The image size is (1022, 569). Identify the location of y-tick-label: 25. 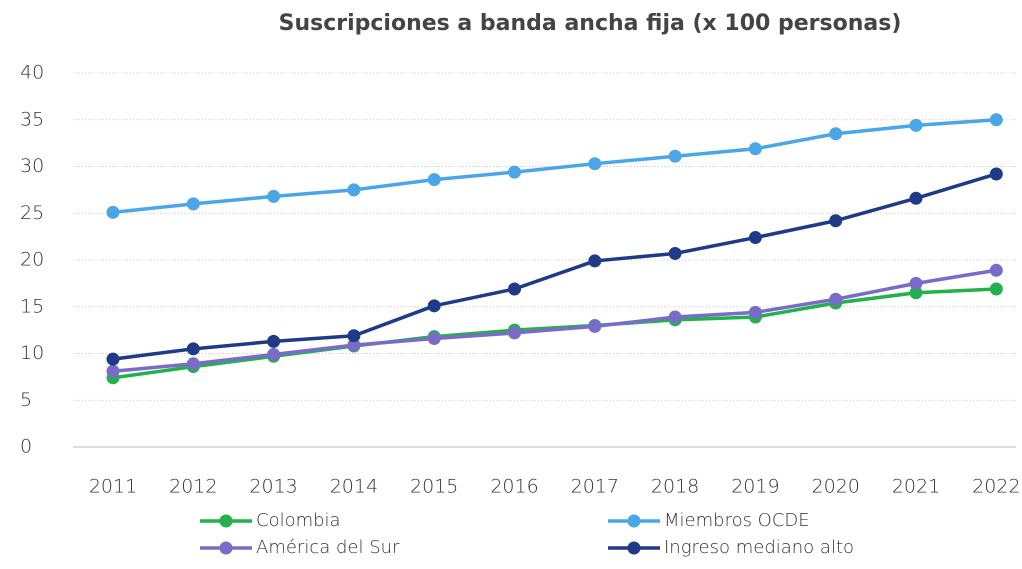
(32, 213).